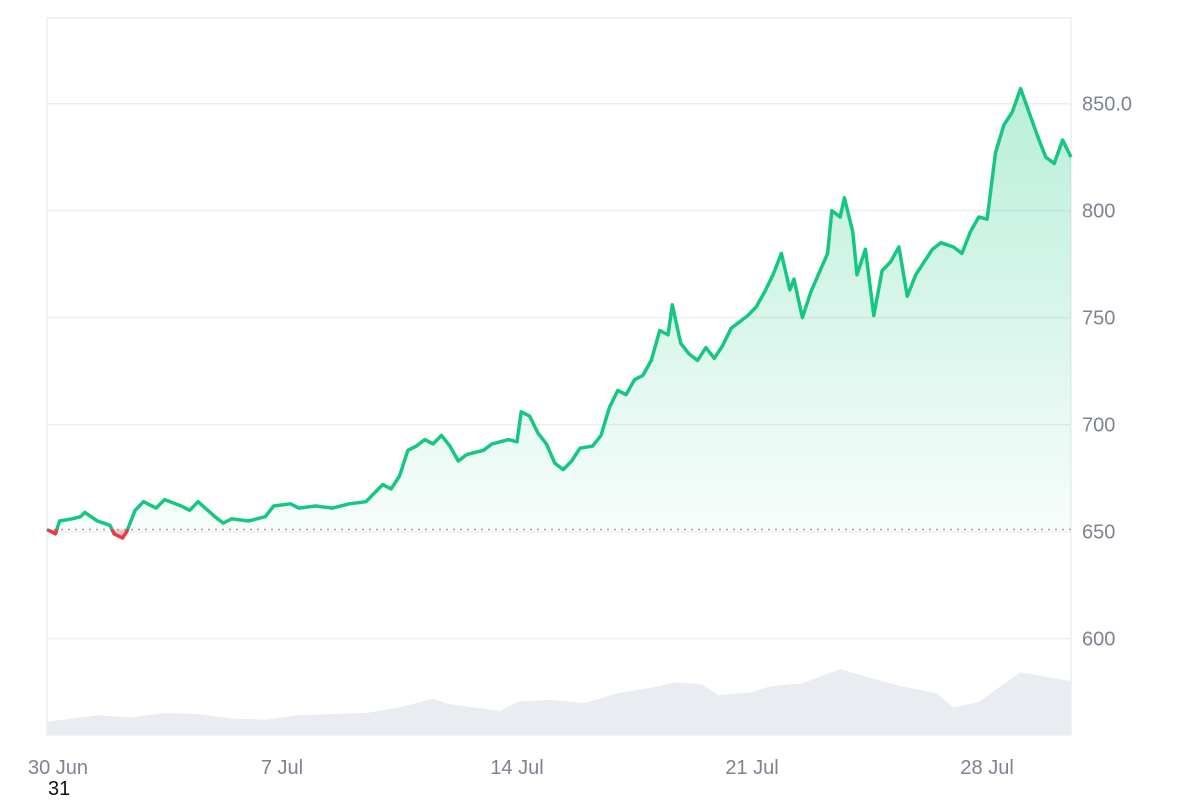  What do you see at coordinates (58, 768) in the screenshot?
I see `x-tick-label: 30 Jun` at bounding box center [58, 768].